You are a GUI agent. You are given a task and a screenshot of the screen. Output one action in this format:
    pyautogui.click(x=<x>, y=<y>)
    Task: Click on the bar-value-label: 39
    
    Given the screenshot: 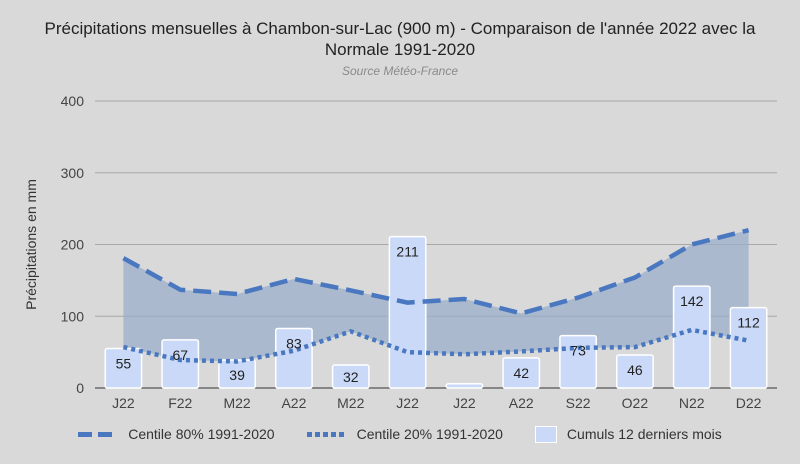 What is the action you would take?
    pyautogui.click(x=237, y=375)
    